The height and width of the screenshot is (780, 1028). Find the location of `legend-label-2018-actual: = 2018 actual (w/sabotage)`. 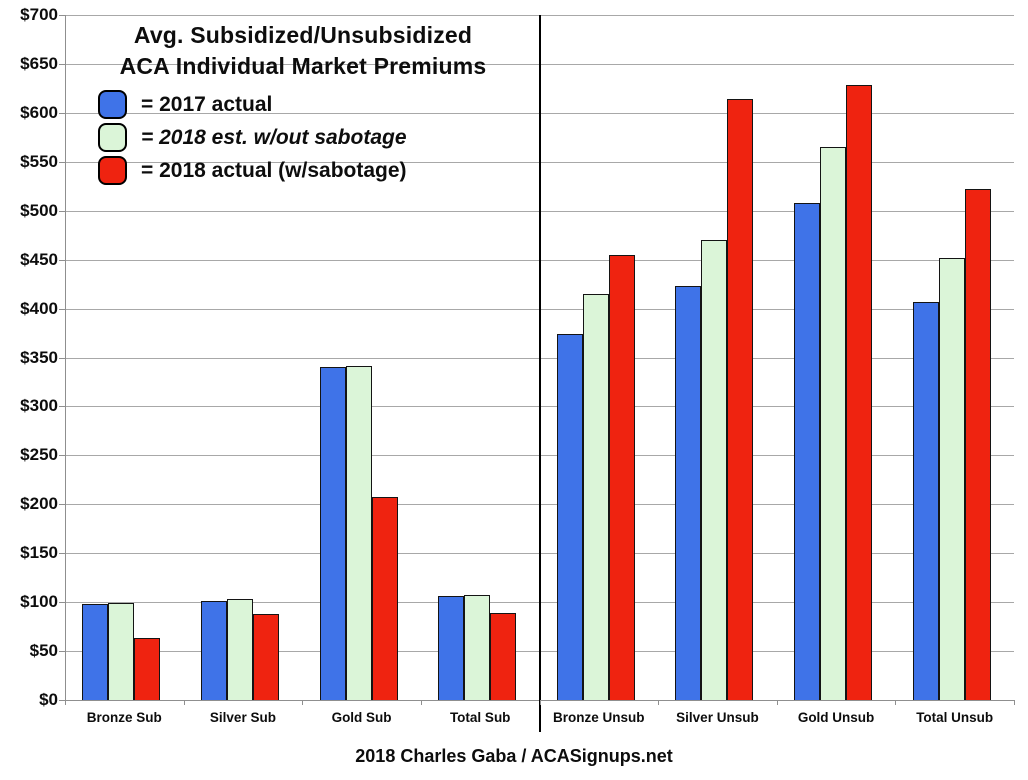

legend-label-2018-actual: = 2018 actual (w/sabotage) is located at coordinates (274, 170).